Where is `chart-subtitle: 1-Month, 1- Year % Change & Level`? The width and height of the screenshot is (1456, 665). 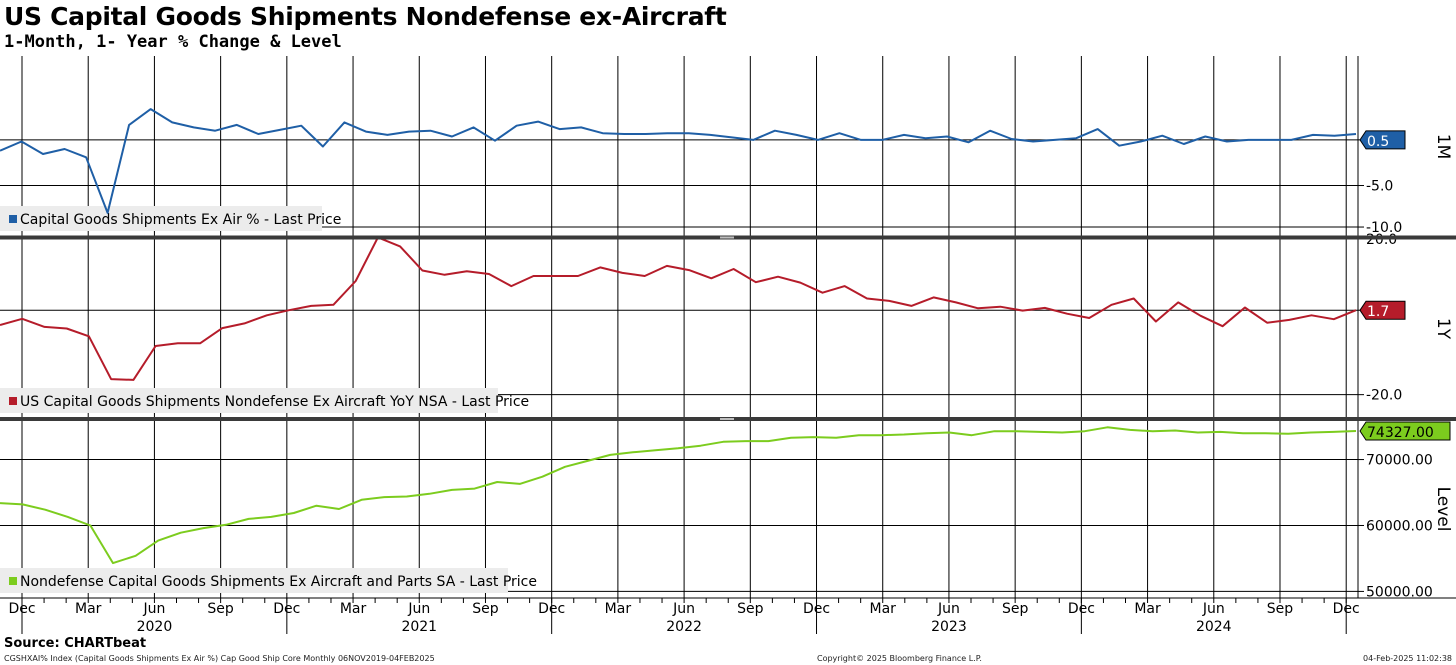 chart-subtitle: 1-Month, 1- Year % Change & Level is located at coordinates (173, 42).